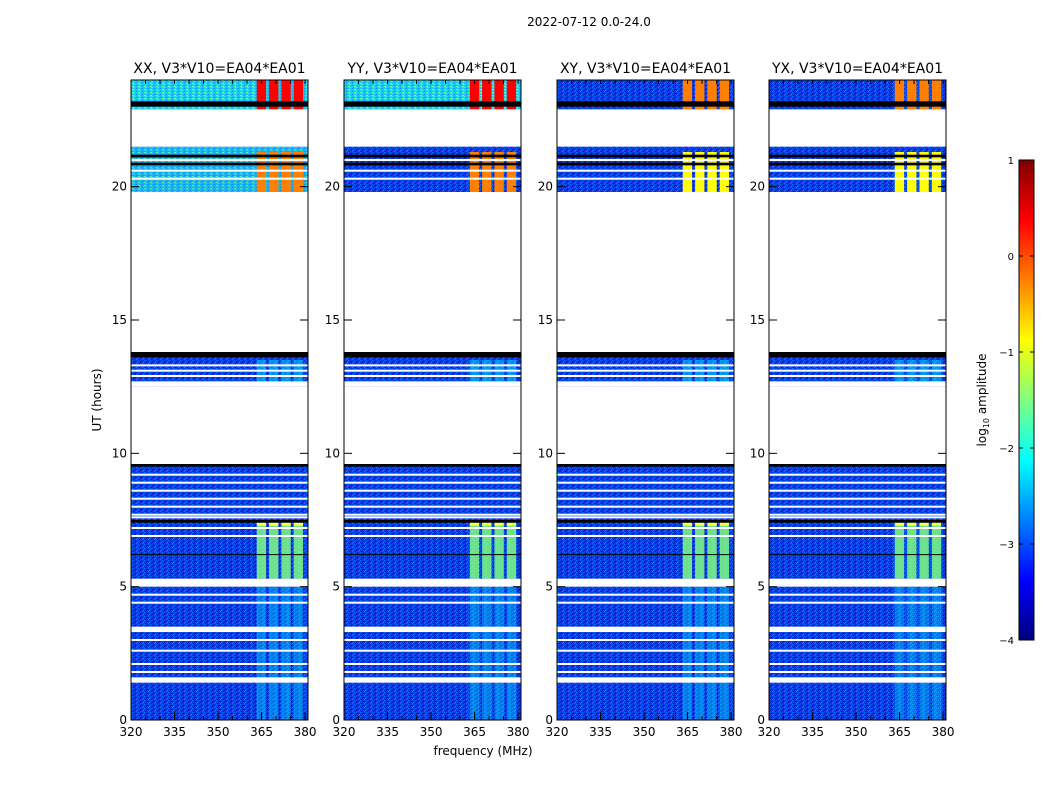 The height and width of the screenshot is (804, 1050). What do you see at coordinates (123, 587) in the screenshot?
I see `y-tick-label: 5` at bounding box center [123, 587].